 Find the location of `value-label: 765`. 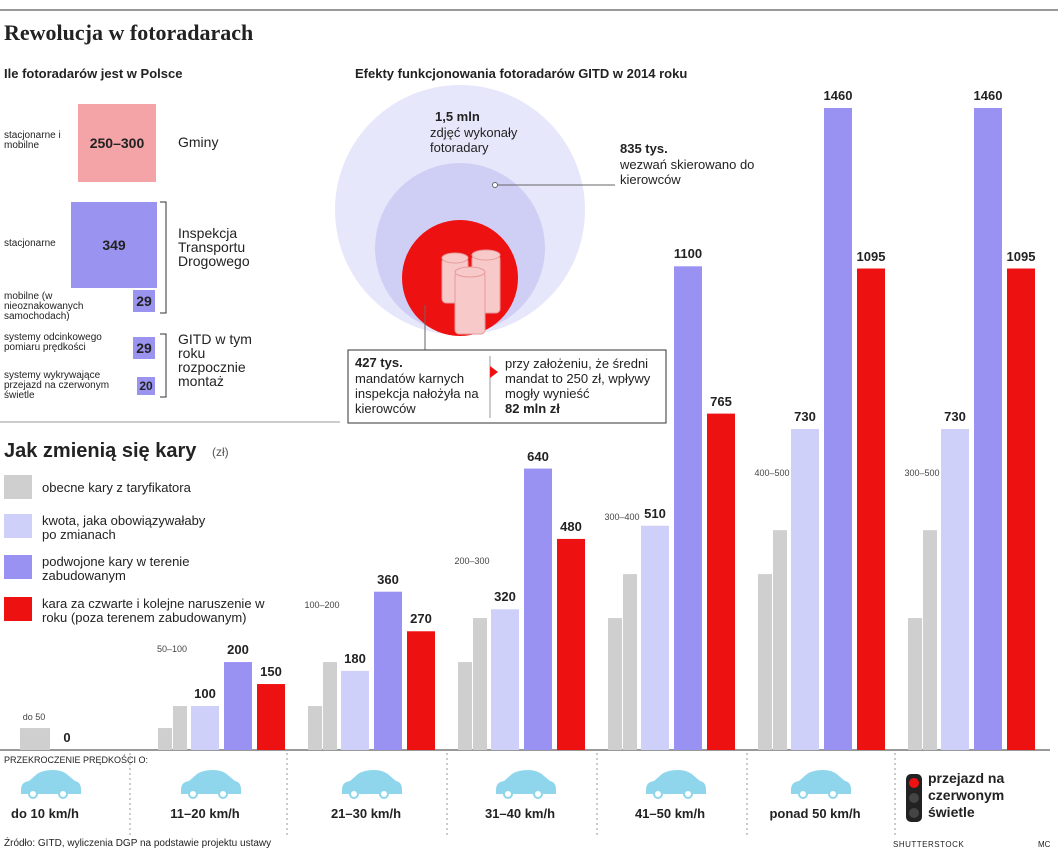

value-label: 765 is located at coordinates (721, 401).